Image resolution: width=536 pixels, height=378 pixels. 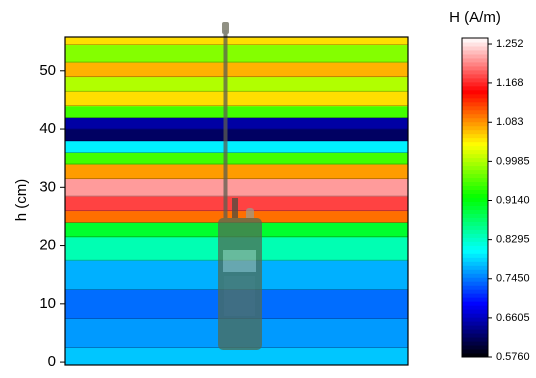 I want to click on knob, so click(x=235, y=209).